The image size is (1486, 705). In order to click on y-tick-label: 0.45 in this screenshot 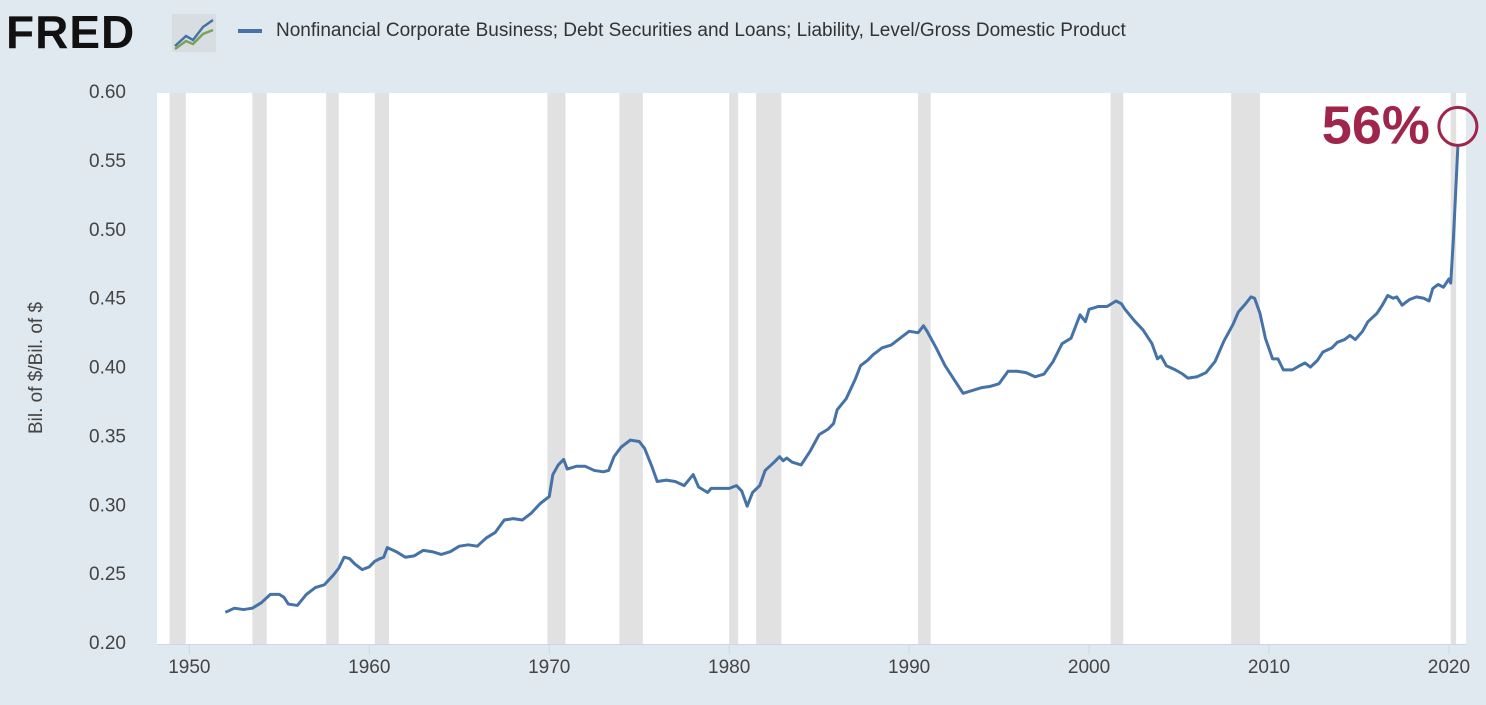, I will do `click(107, 299)`.